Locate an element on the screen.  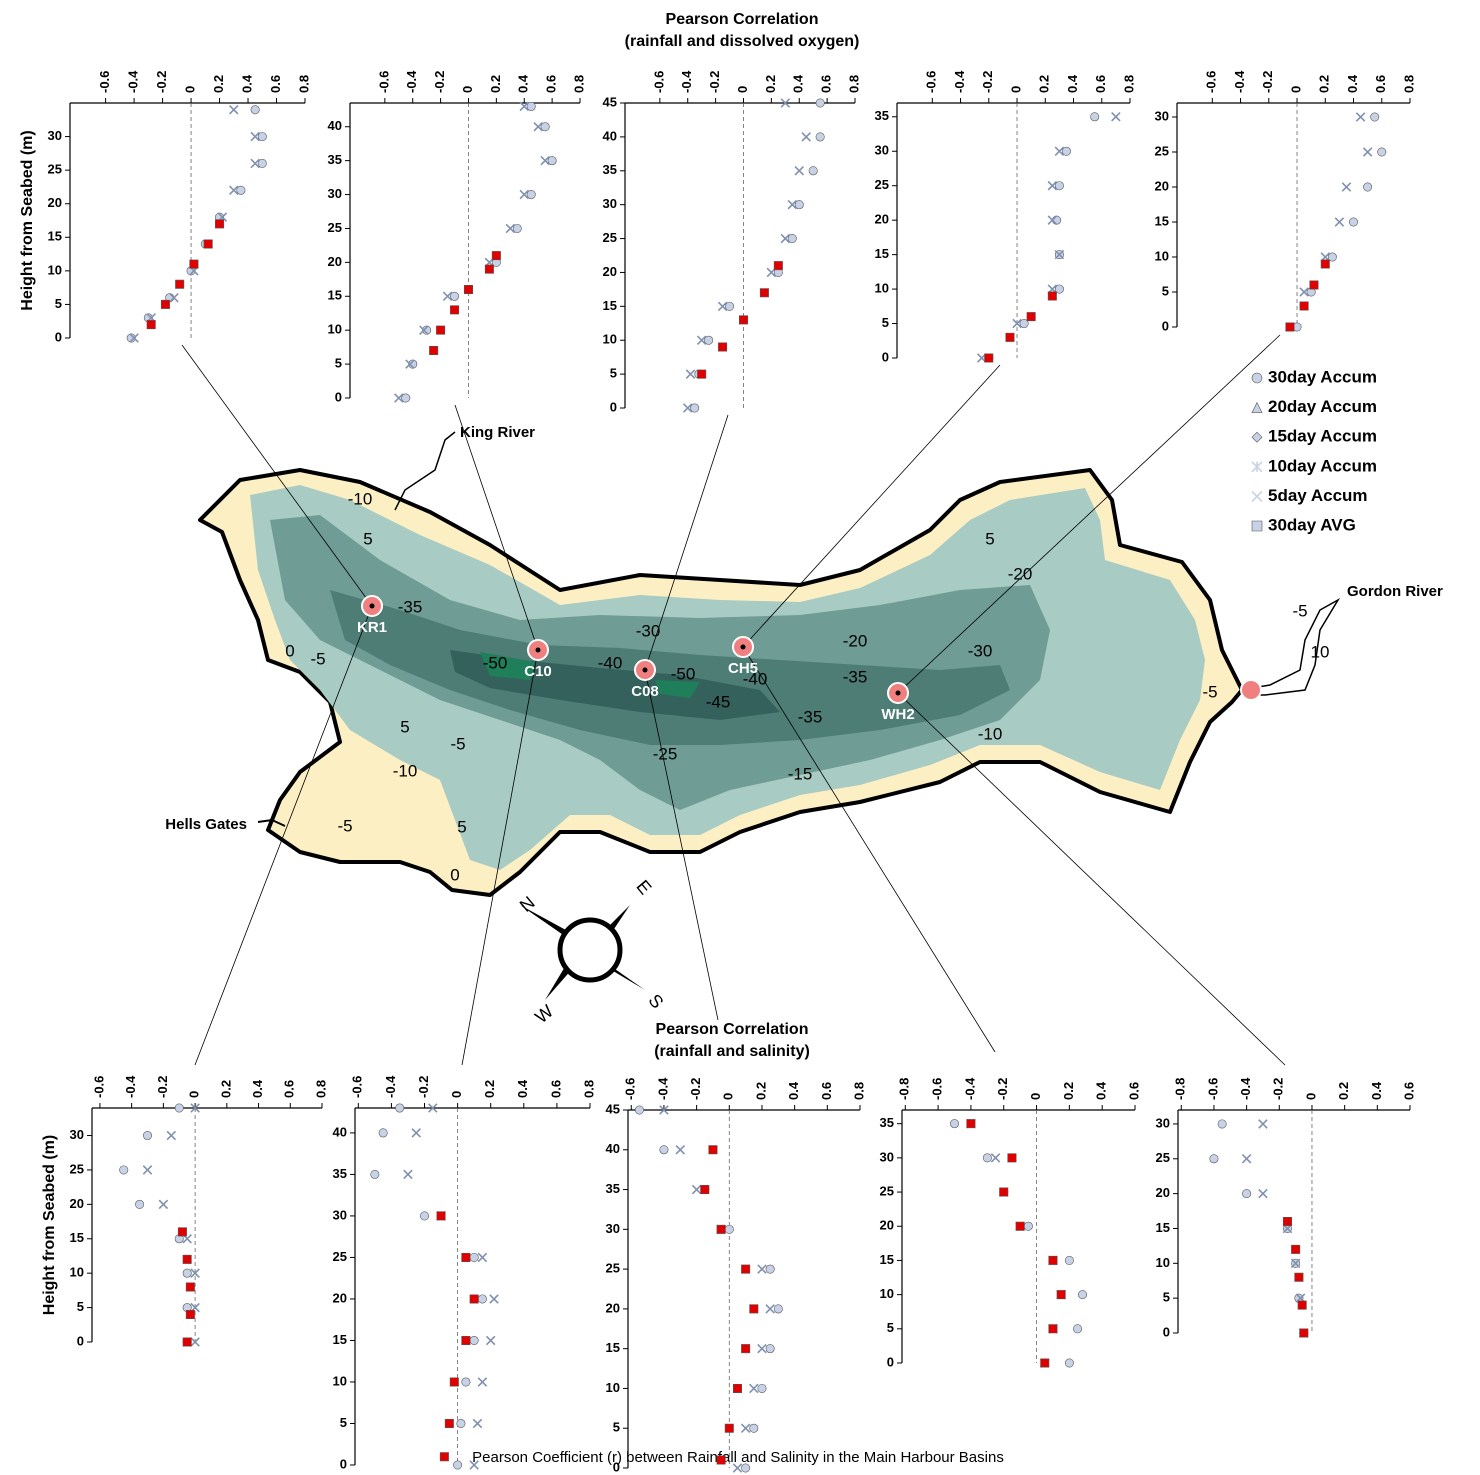
y-tick-label: 45 is located at coordinates (613, 1108).